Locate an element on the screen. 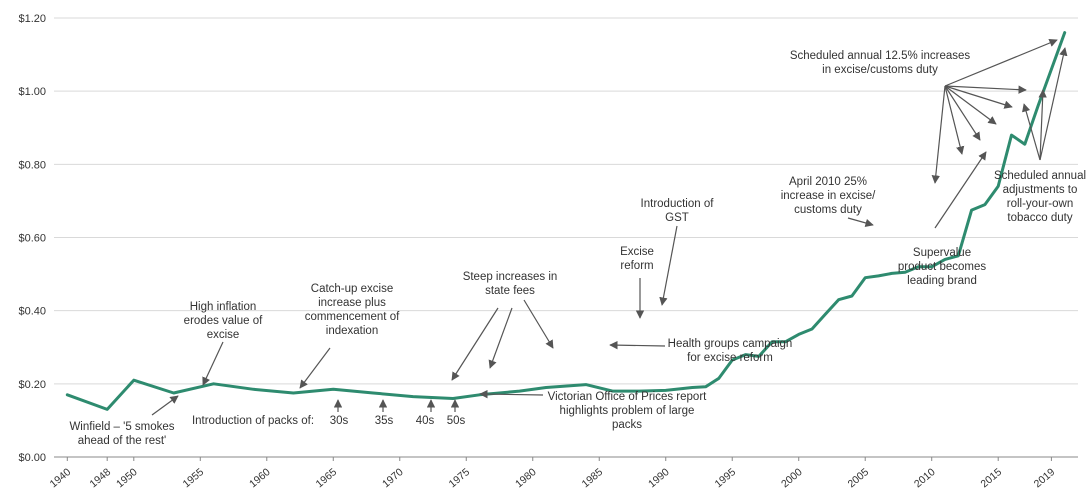  annotation-high-inflation: High inflation erodes value of excise is located at coordinates (223, 321).